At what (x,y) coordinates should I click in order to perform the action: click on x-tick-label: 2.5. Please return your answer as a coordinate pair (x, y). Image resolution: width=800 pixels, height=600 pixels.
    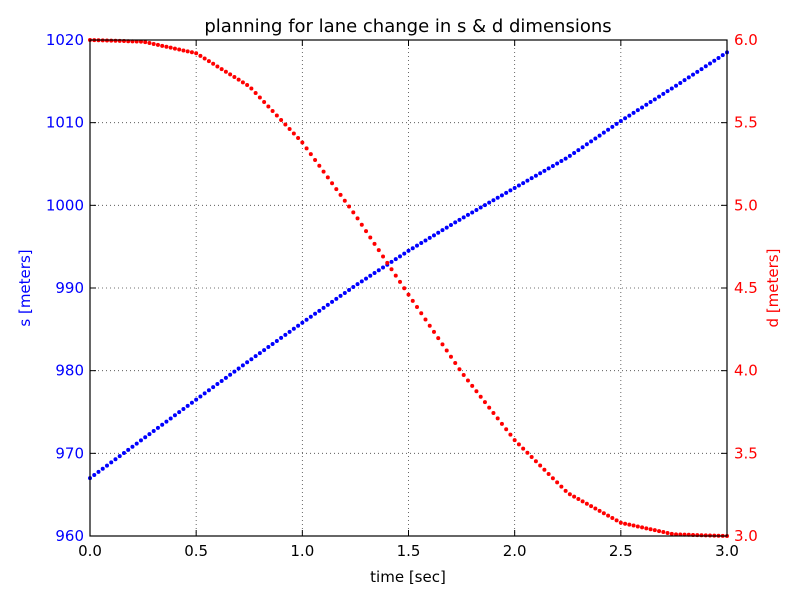
    Looking at the image, I should click on (621, 551).